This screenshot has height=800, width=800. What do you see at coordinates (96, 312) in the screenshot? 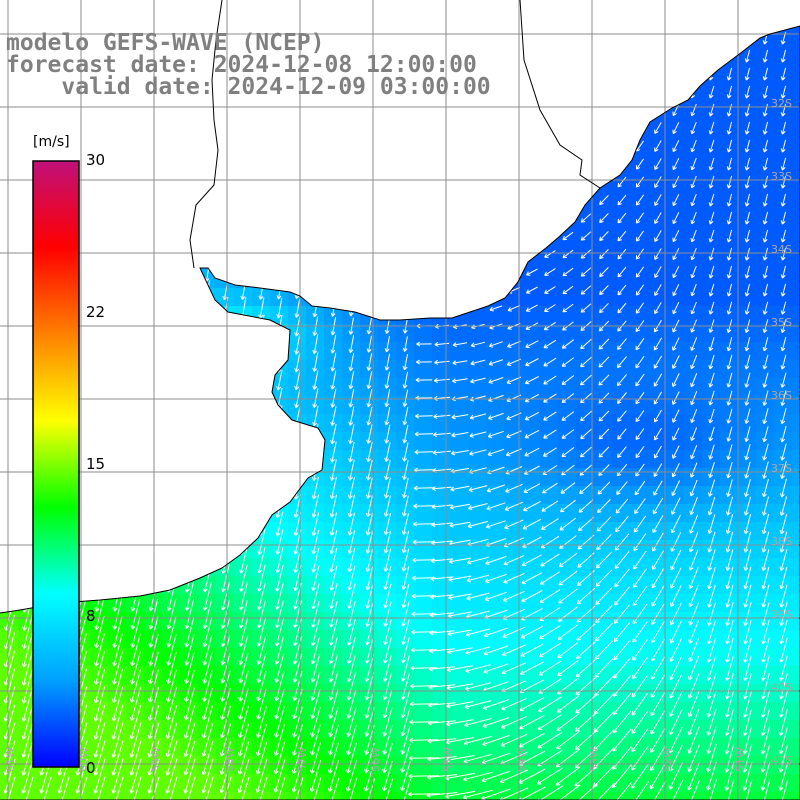
I see `colorbar-tick-label: 22` at bounding box center [96, 312].